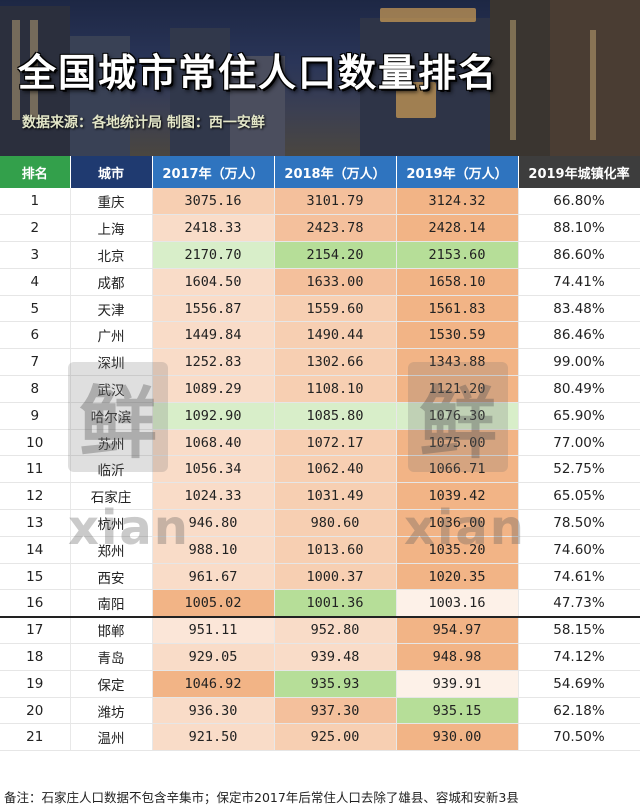 The image size is (640, 811). I want to click on population-2017-cell: 1024.33, so click(213, 496).